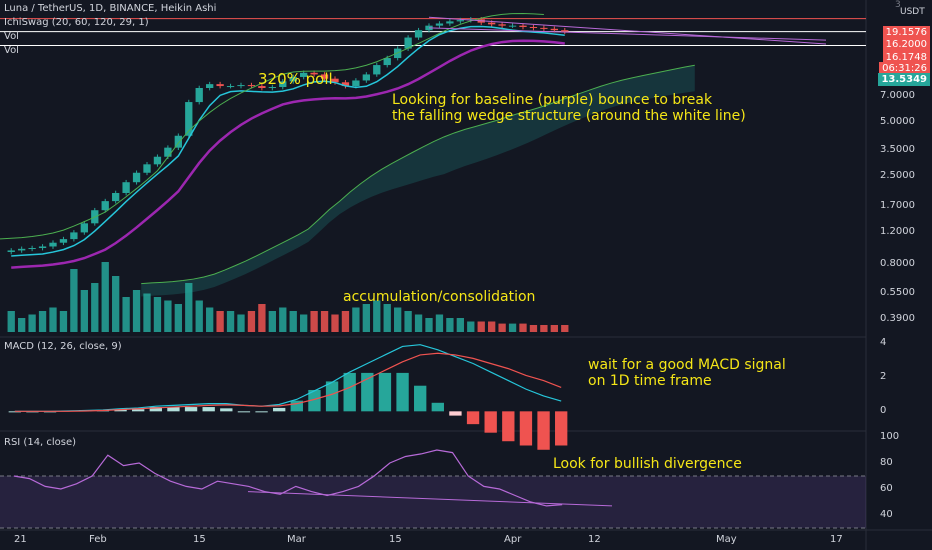 The height and width of the screenshot is (550, 932). Describe the element at coordinates (886, 514) in the screenshot. I see `rsi-tick-label: 40` at that location.